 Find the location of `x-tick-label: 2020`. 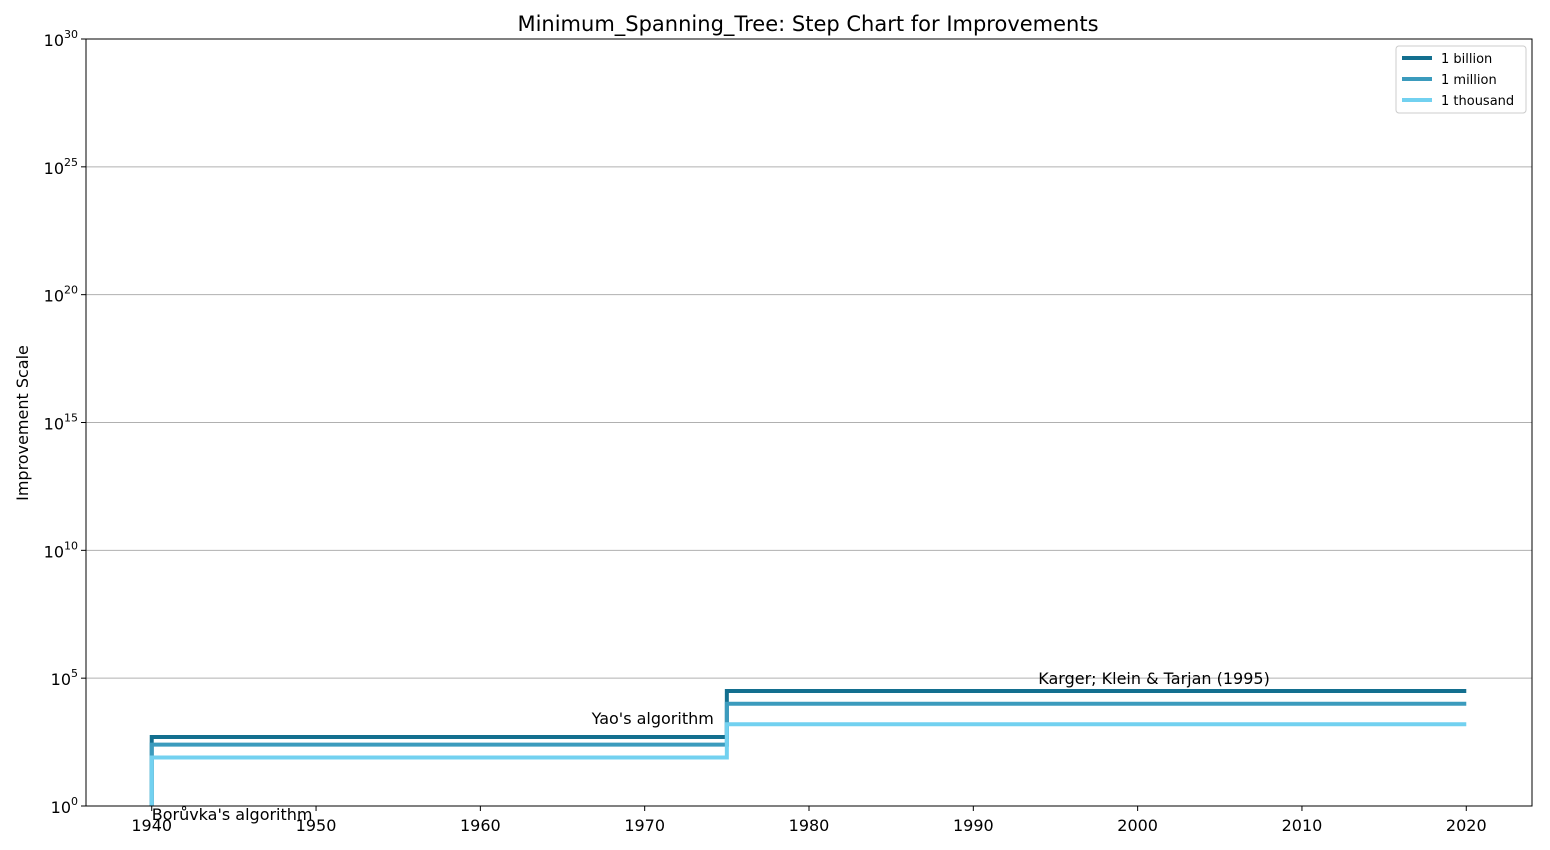

x-tick-label: 2020 is located at coordinates (1466, 825).